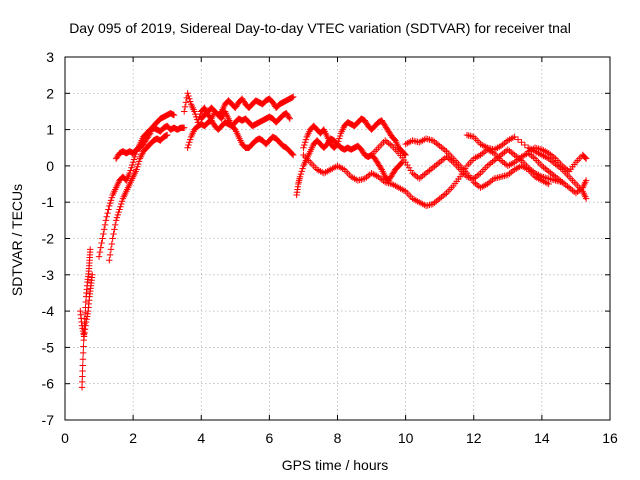 Image resolution: width=640 pixels, height=480 pixels. I want to click on y-tick-label: -6, so click(48, 384).